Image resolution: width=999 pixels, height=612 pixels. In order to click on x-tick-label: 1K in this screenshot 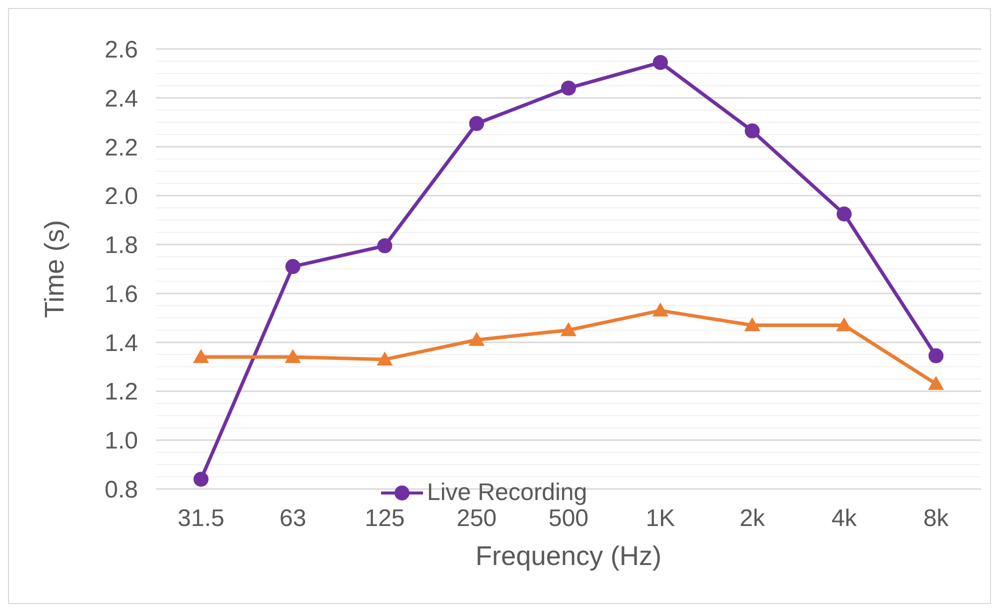, I will do `click(661, 518)`.